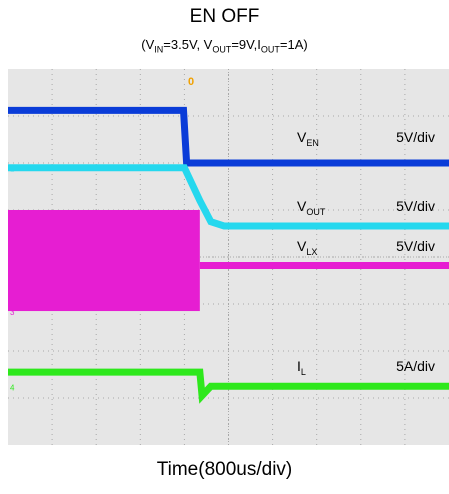 This screenshot has width=449, height=494. I want to click on channel-marker-ch4: 4, so click(12, 387).